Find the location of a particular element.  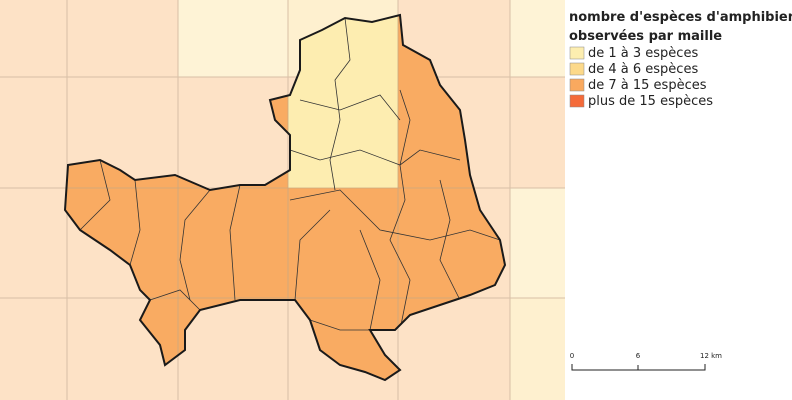

legend-label: de 7 à 15 espèces is located at coordinates (647, 85).